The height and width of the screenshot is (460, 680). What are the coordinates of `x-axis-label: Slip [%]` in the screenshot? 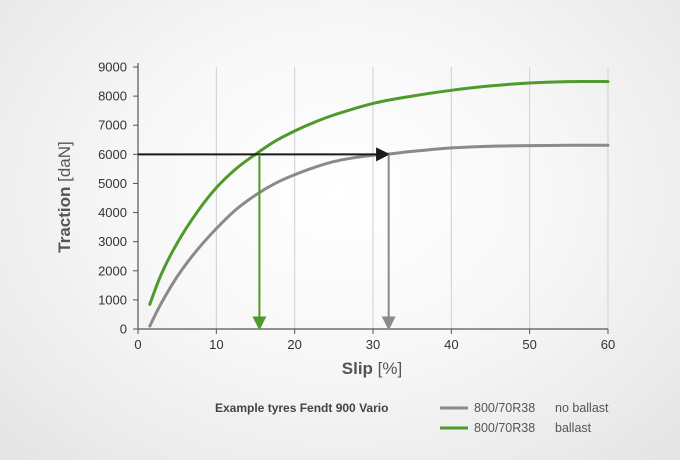 It's located at (372, 368).